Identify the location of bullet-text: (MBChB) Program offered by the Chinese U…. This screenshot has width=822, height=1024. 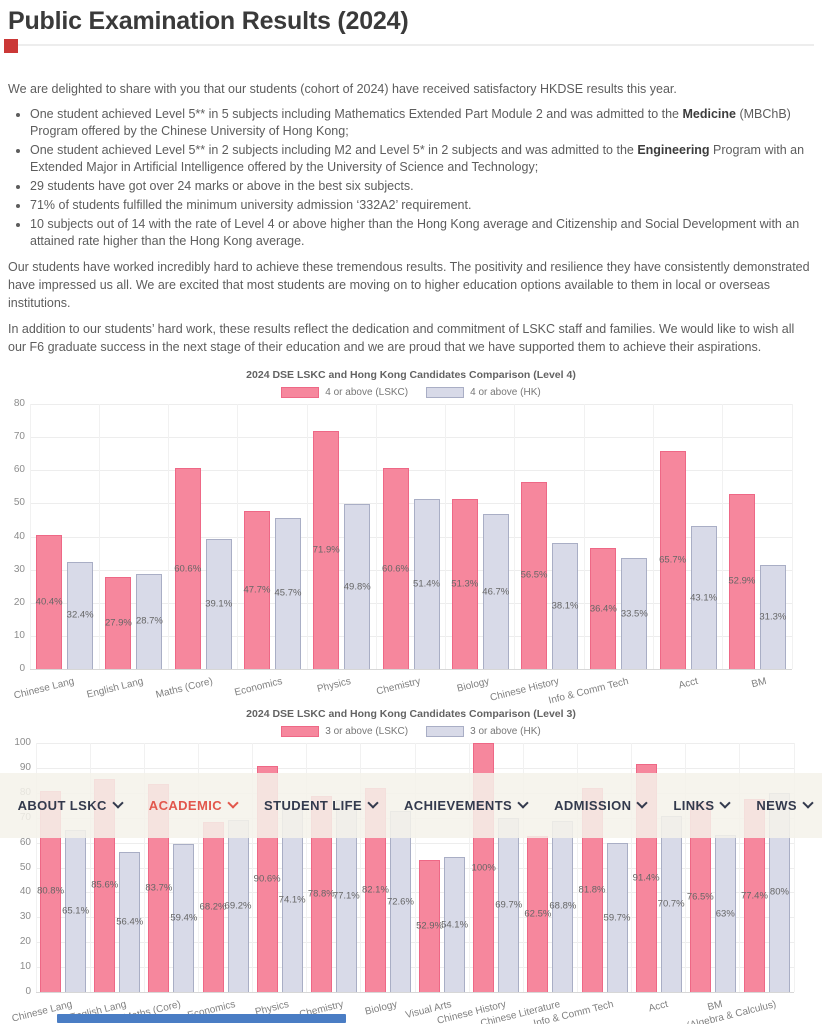
(410, 122).